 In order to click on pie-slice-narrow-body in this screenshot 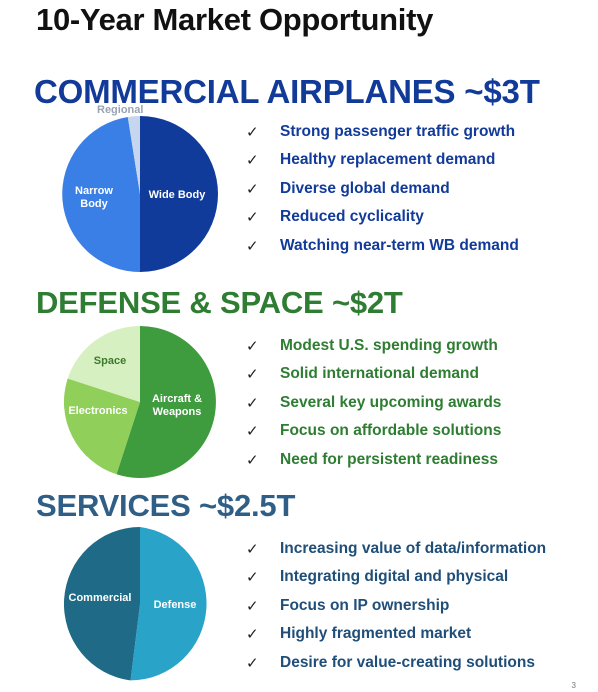, I will do `click(101, 194)`.